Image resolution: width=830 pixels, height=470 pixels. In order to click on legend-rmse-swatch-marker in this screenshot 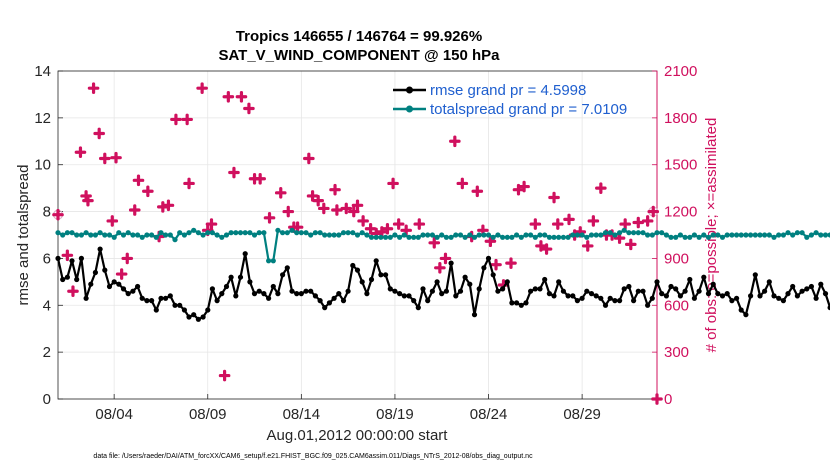, I will do `click(409, 90)`.